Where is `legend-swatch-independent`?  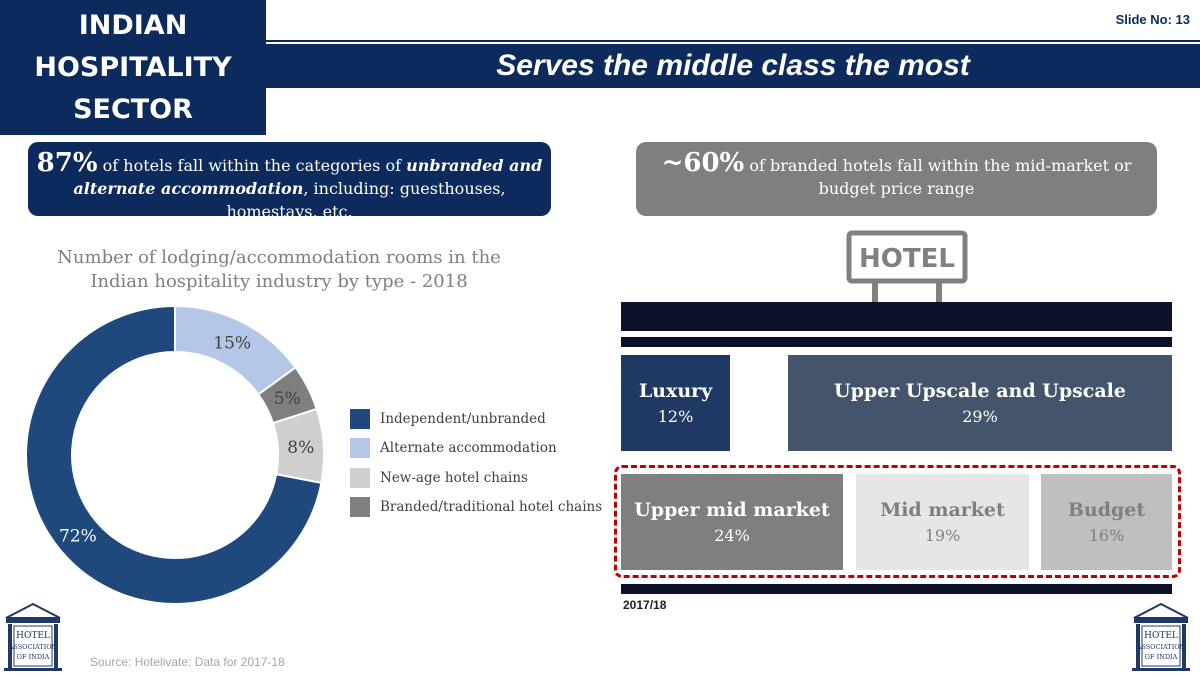
legend-swatch-independent is located at coordinates (360, 418).